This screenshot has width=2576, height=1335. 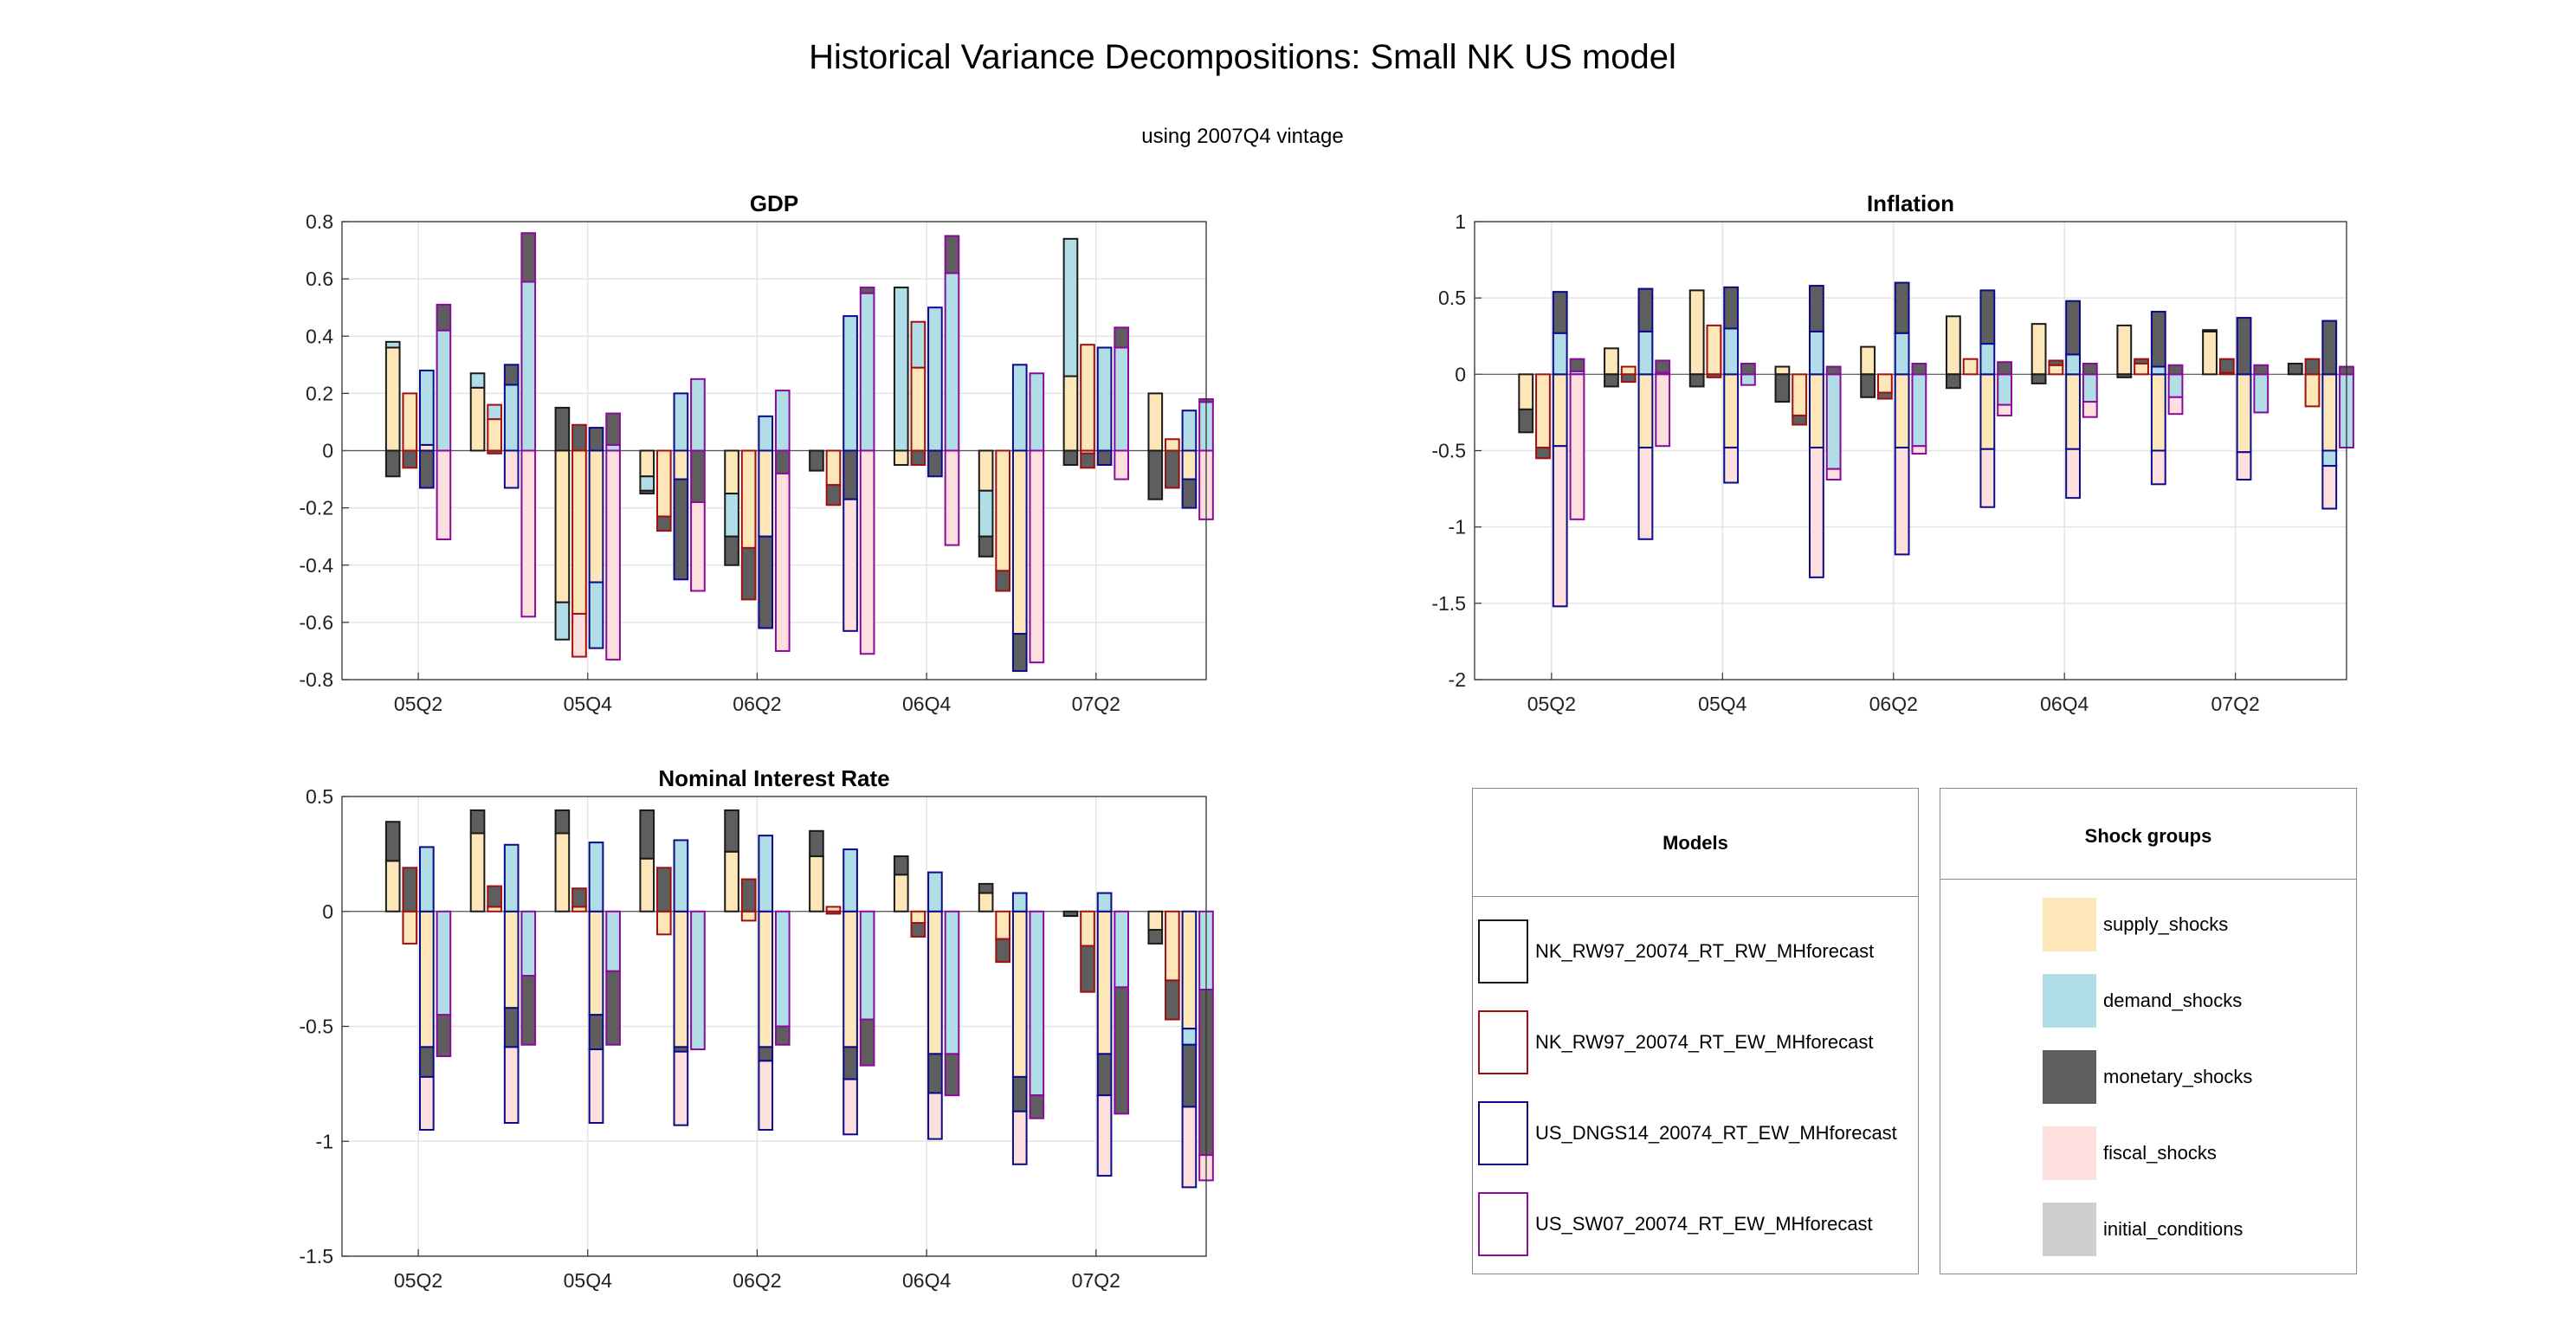 What do you see at coordinates (1460, 374) in the screenshot?
I see `y-tick-label: 0` at bounding box center [1460, 374].